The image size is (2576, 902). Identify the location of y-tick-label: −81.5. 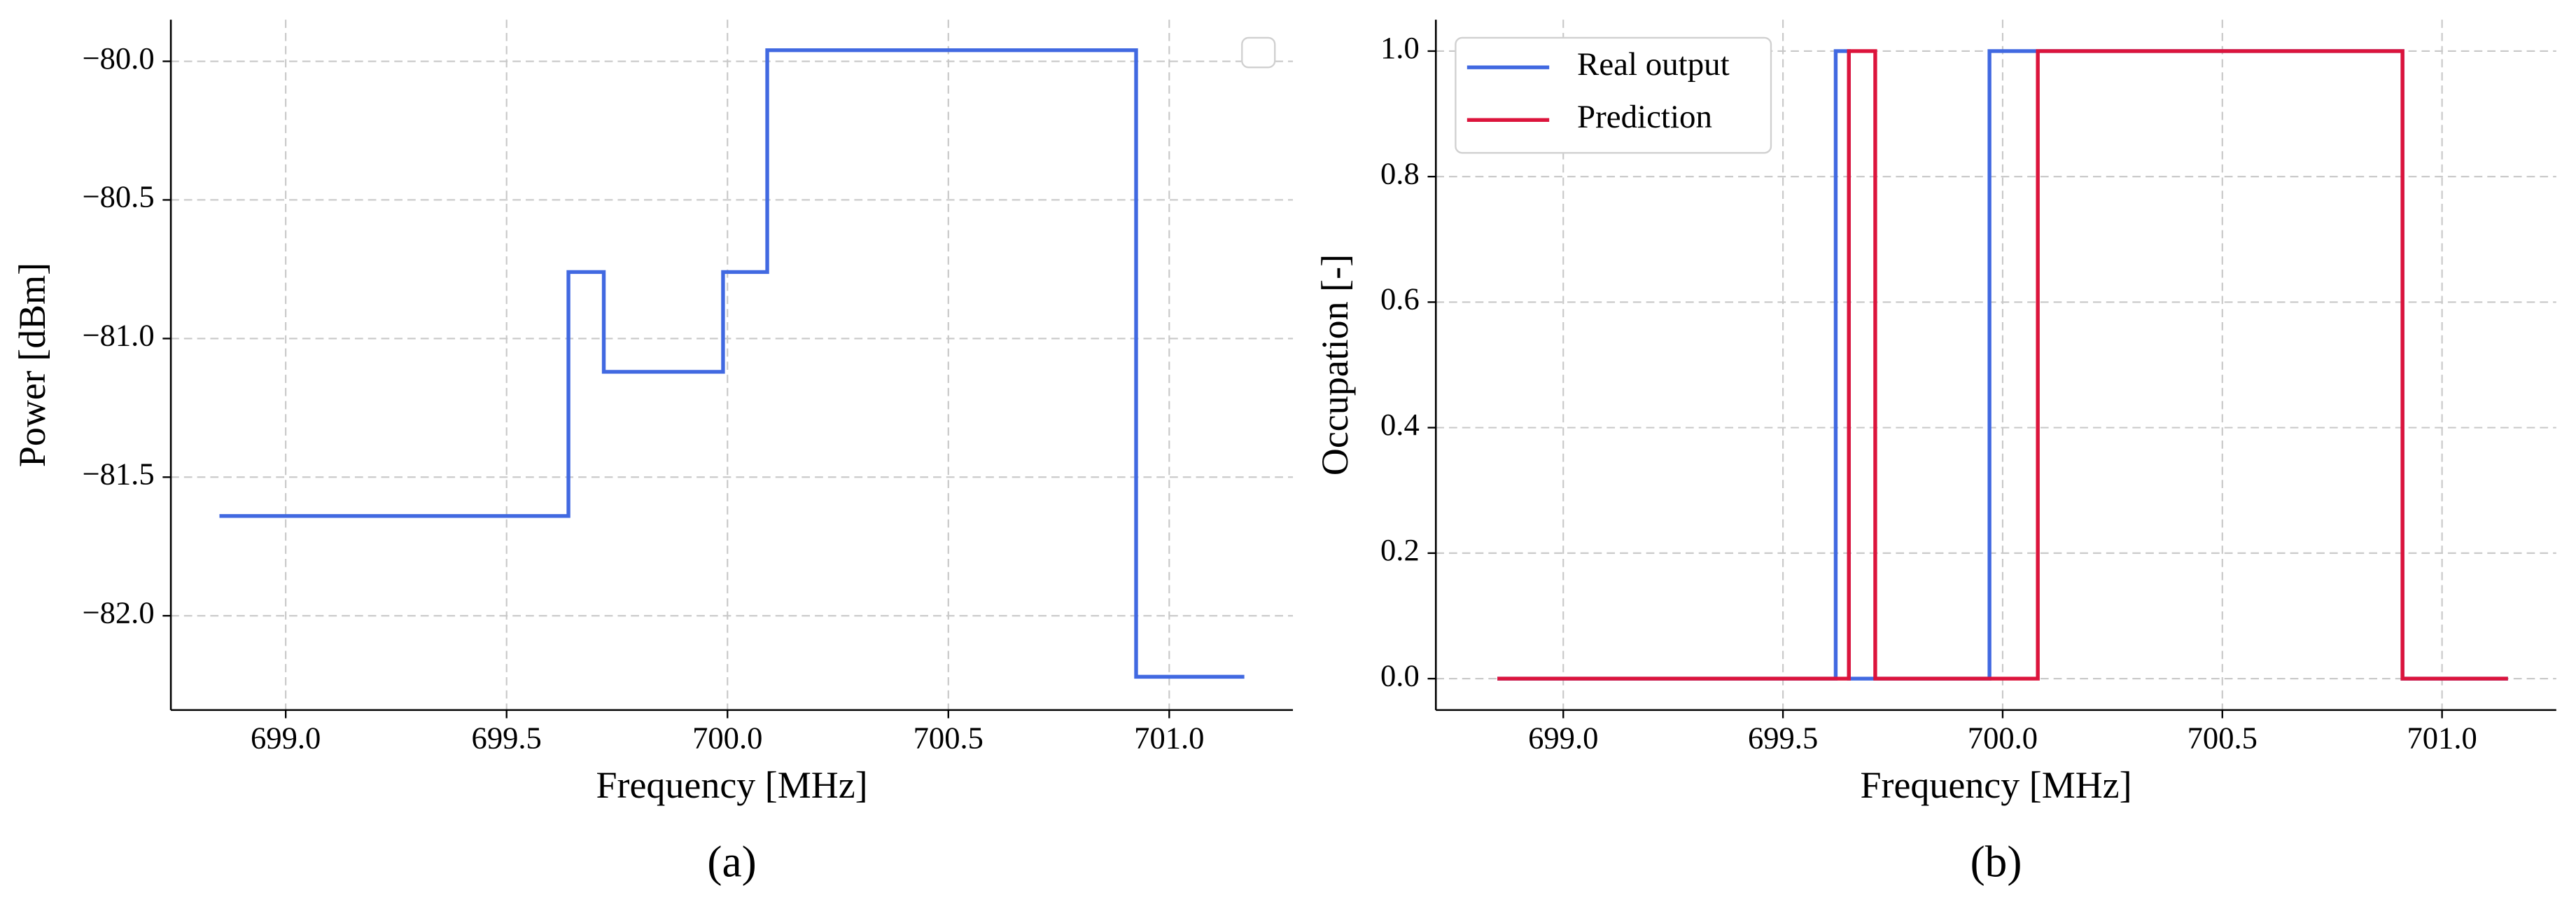
(118, 475).